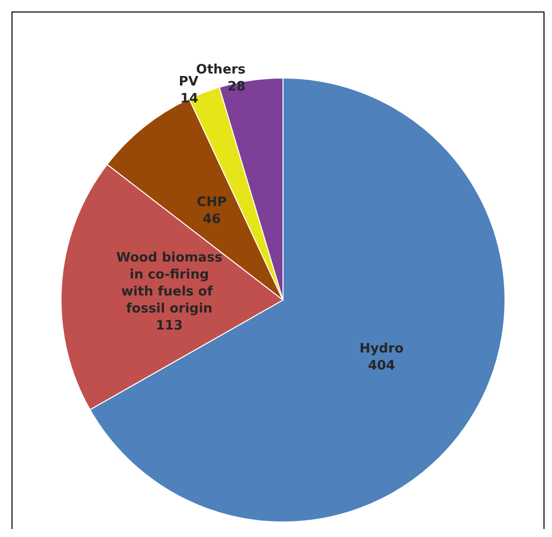  I want to click on slice-label: Hydro, so click(382, 348).